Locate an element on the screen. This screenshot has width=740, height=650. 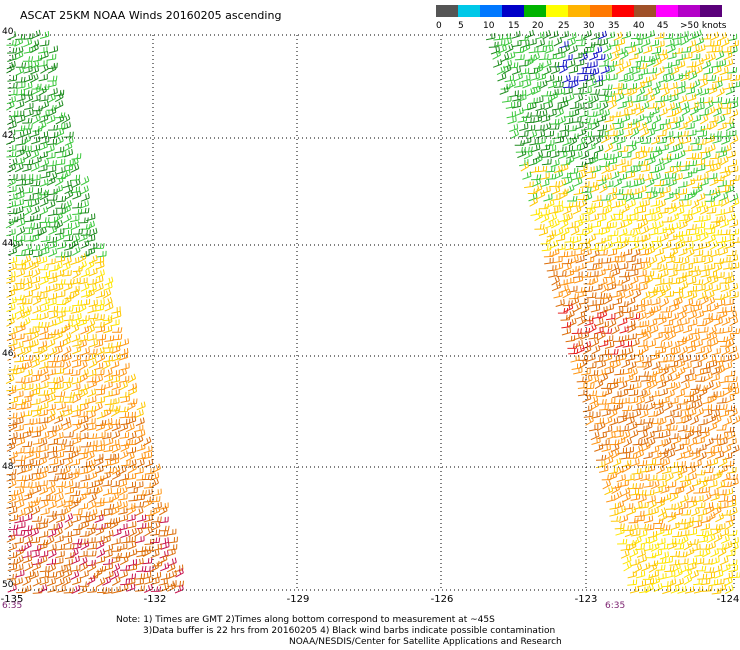
legend-swatch is located at coordinates (711, 11).